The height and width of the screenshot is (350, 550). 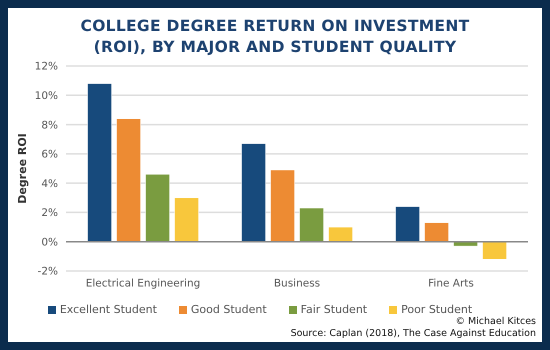 What do you see at coordinates (228, 309) in the screenshot?
I see `legend-label: Good Student` at bounding box center [228, 309].